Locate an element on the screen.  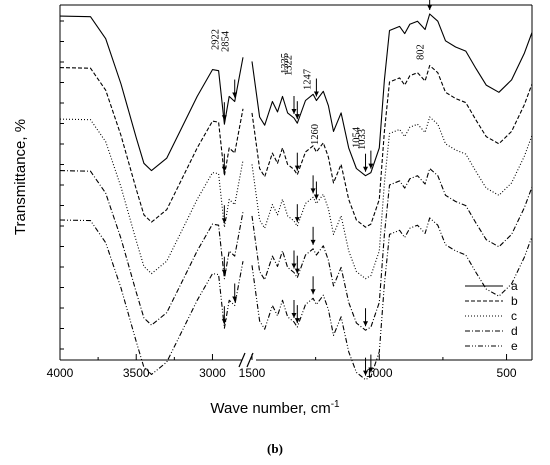
series-e-left-line is located at coordinates (151, 297).